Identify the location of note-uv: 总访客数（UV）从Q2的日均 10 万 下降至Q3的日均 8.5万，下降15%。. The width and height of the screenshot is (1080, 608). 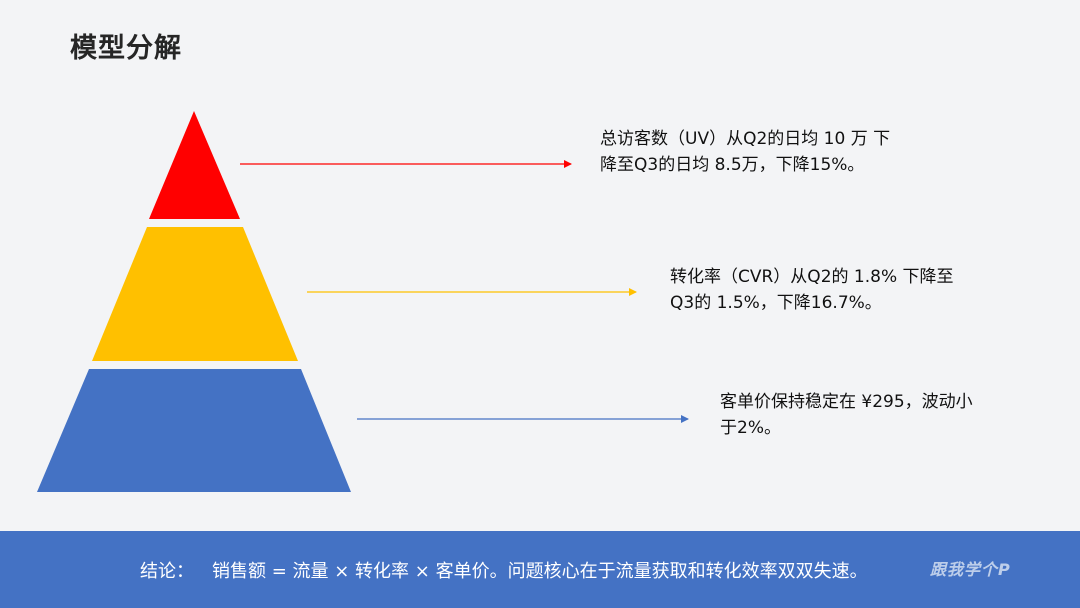
(745, 152).